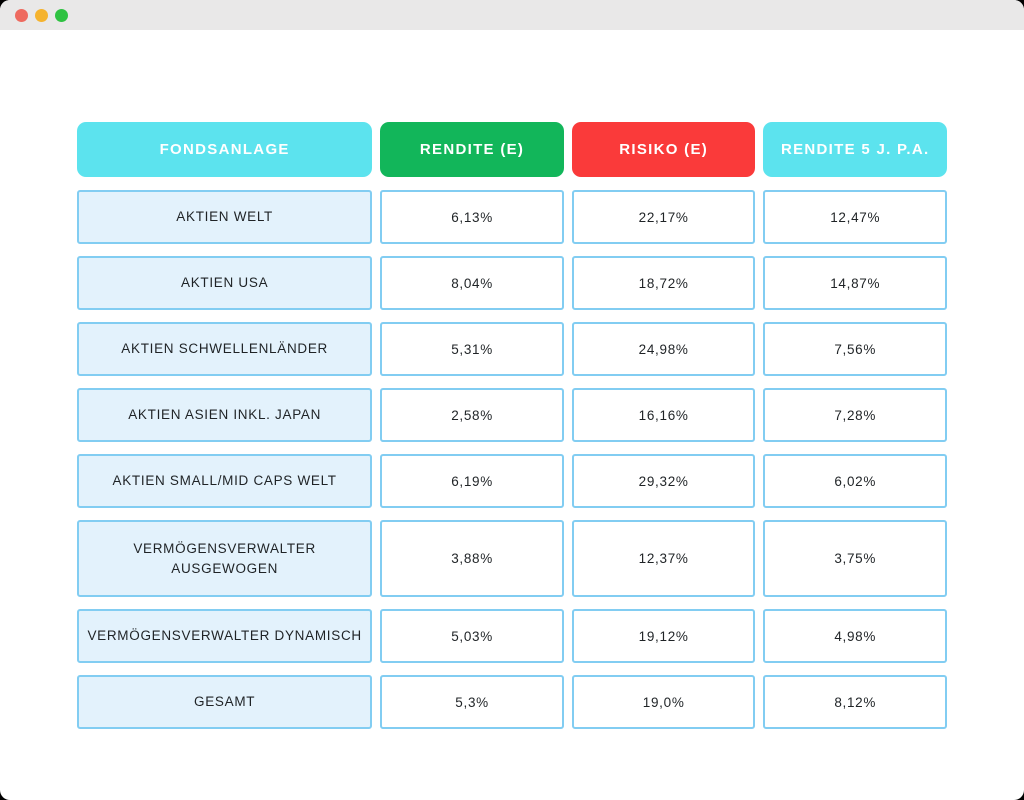 The height and width of the screenshot is (800, 1024). What do you see at coordinates (855, 217) in the screenshot?
I see `rendite-5j-value: 12,47%` at bounding box center [855, 217].